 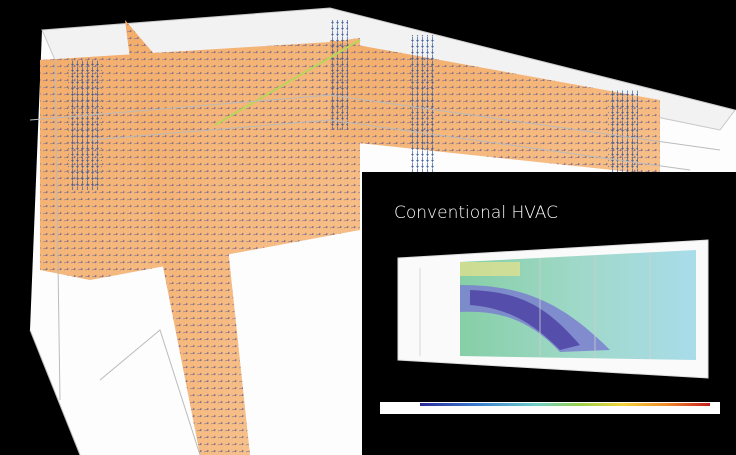 I want to click on inset-wireframe, so click(x=535, y=305).